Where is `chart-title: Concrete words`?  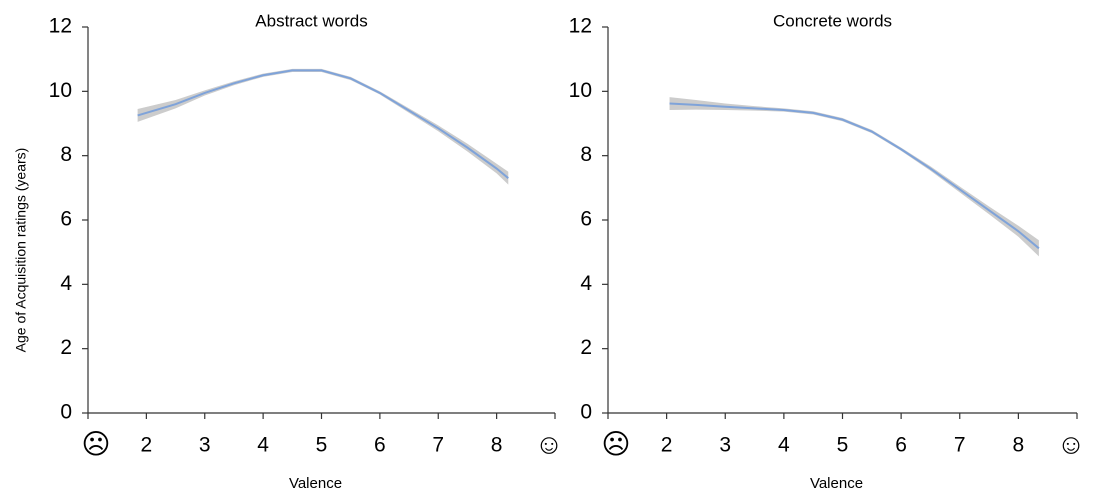 chart-title: Concrete words is located at coordinates (832, 20).